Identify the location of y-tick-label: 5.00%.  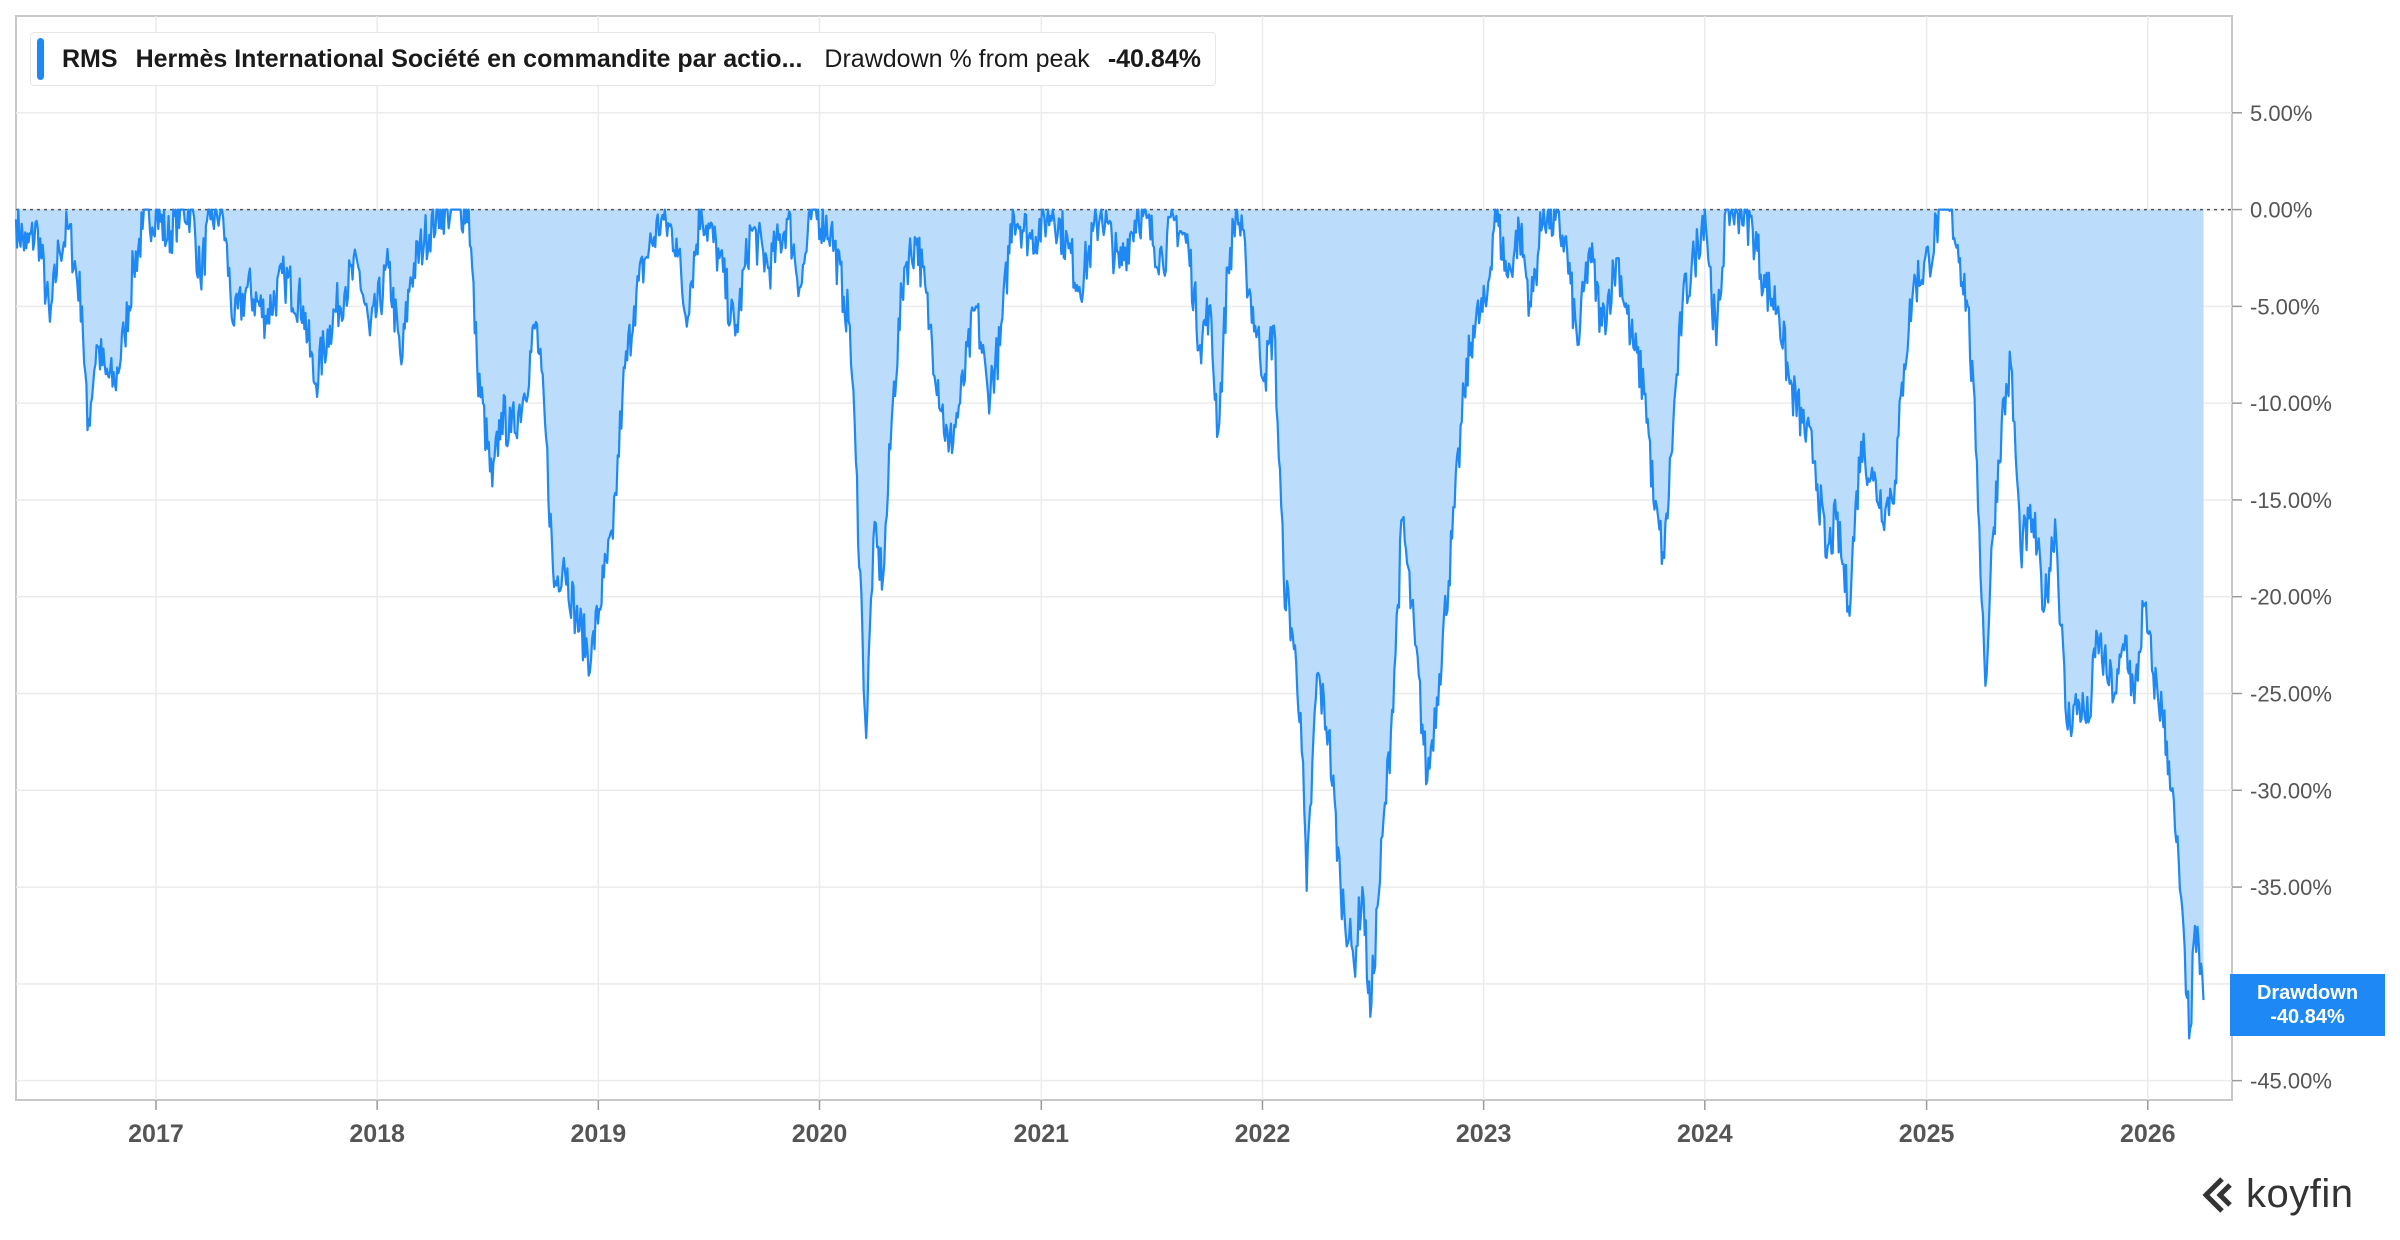
(2281, 113).